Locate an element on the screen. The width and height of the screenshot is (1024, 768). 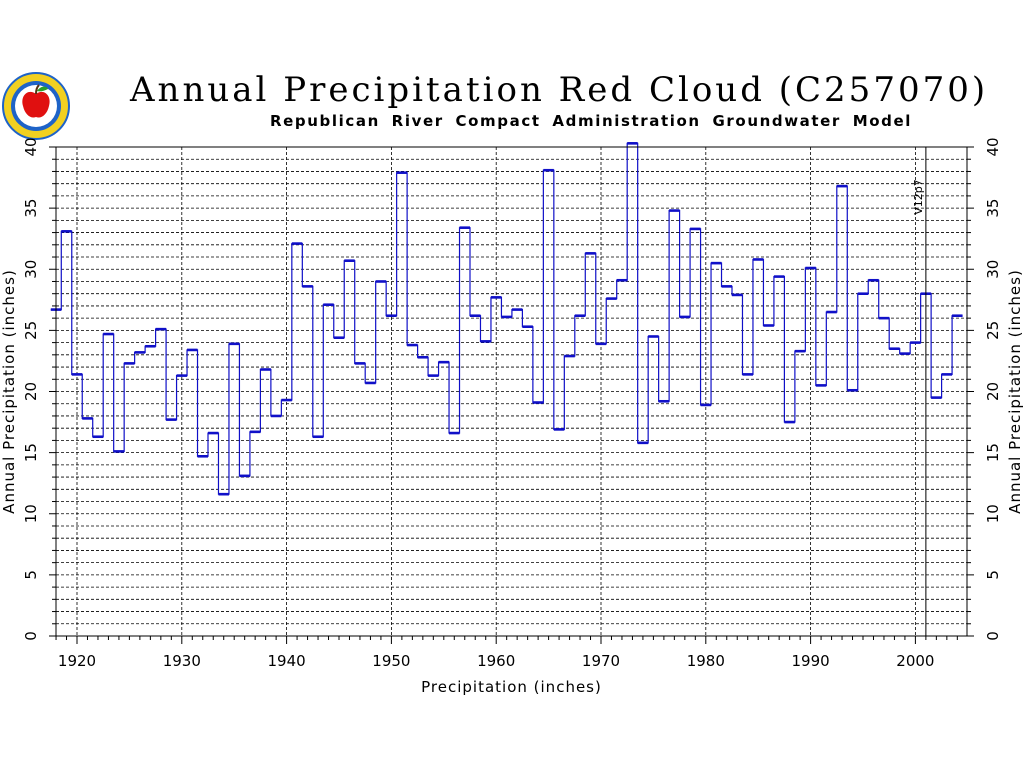
x-tick-label: 1930 is located at coordinates (182, 661).